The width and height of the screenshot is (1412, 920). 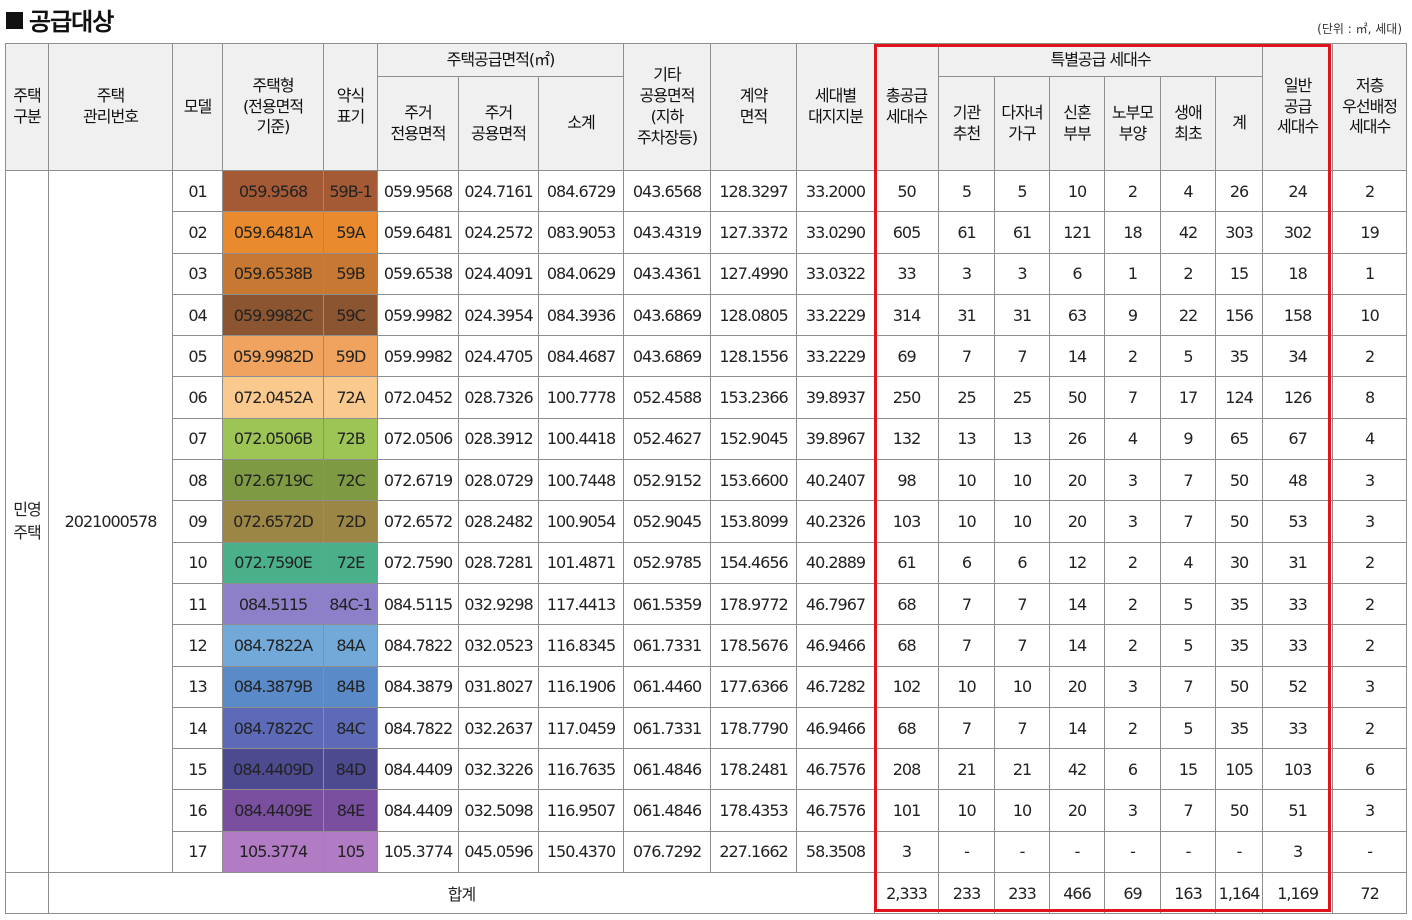 What do you see at coordinates (1077, 315) in the screenshot?
I see `newlywed-cell: 63` at bounding box center [1077, 315].